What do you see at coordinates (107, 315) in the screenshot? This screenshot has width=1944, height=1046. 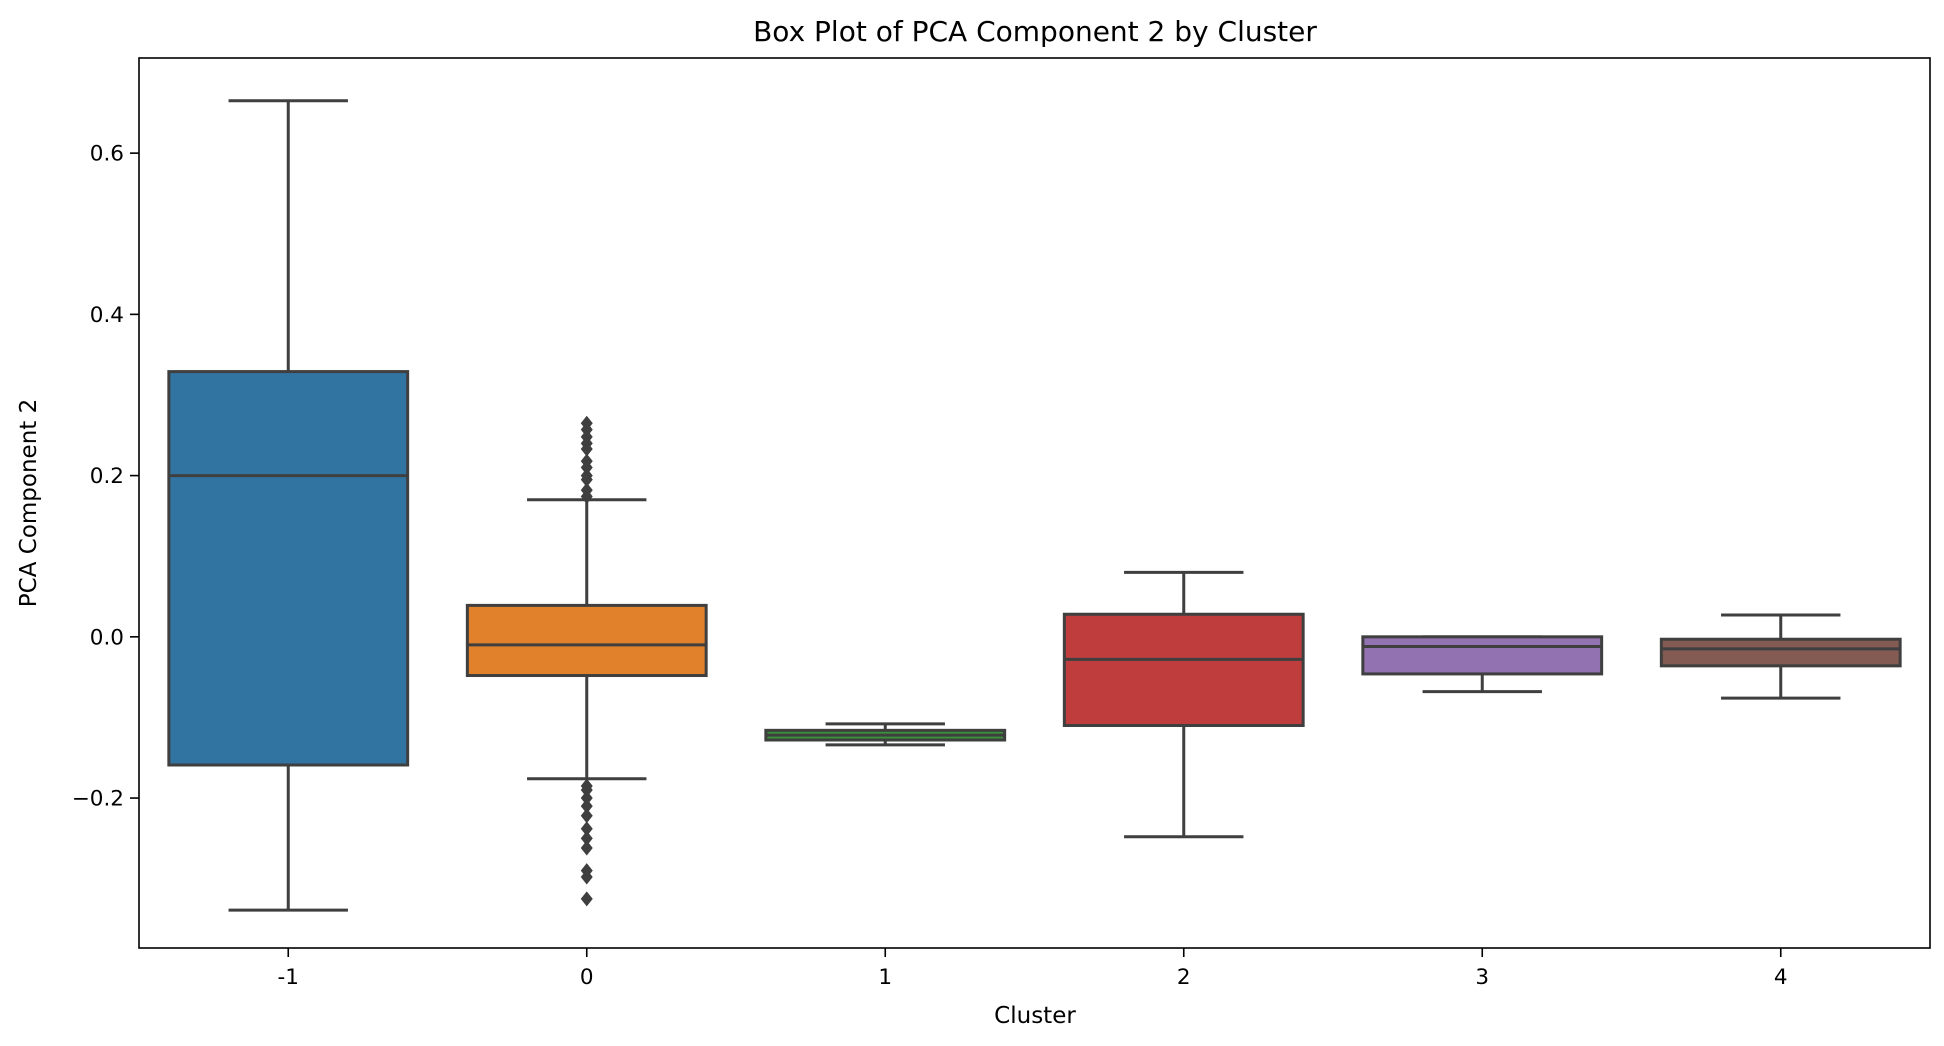 I see `y-tick-label: 0.4` at bounding box center [107, 315].